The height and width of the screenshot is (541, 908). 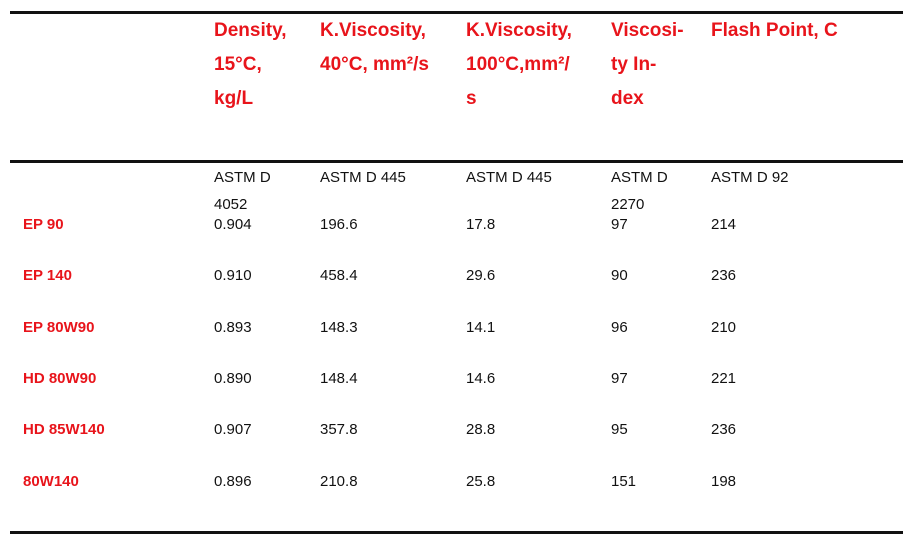 What do you see at coordinates (456, 532) in the screenshot?
I see `table-bottom-rule` at bounding box center [456, 532].